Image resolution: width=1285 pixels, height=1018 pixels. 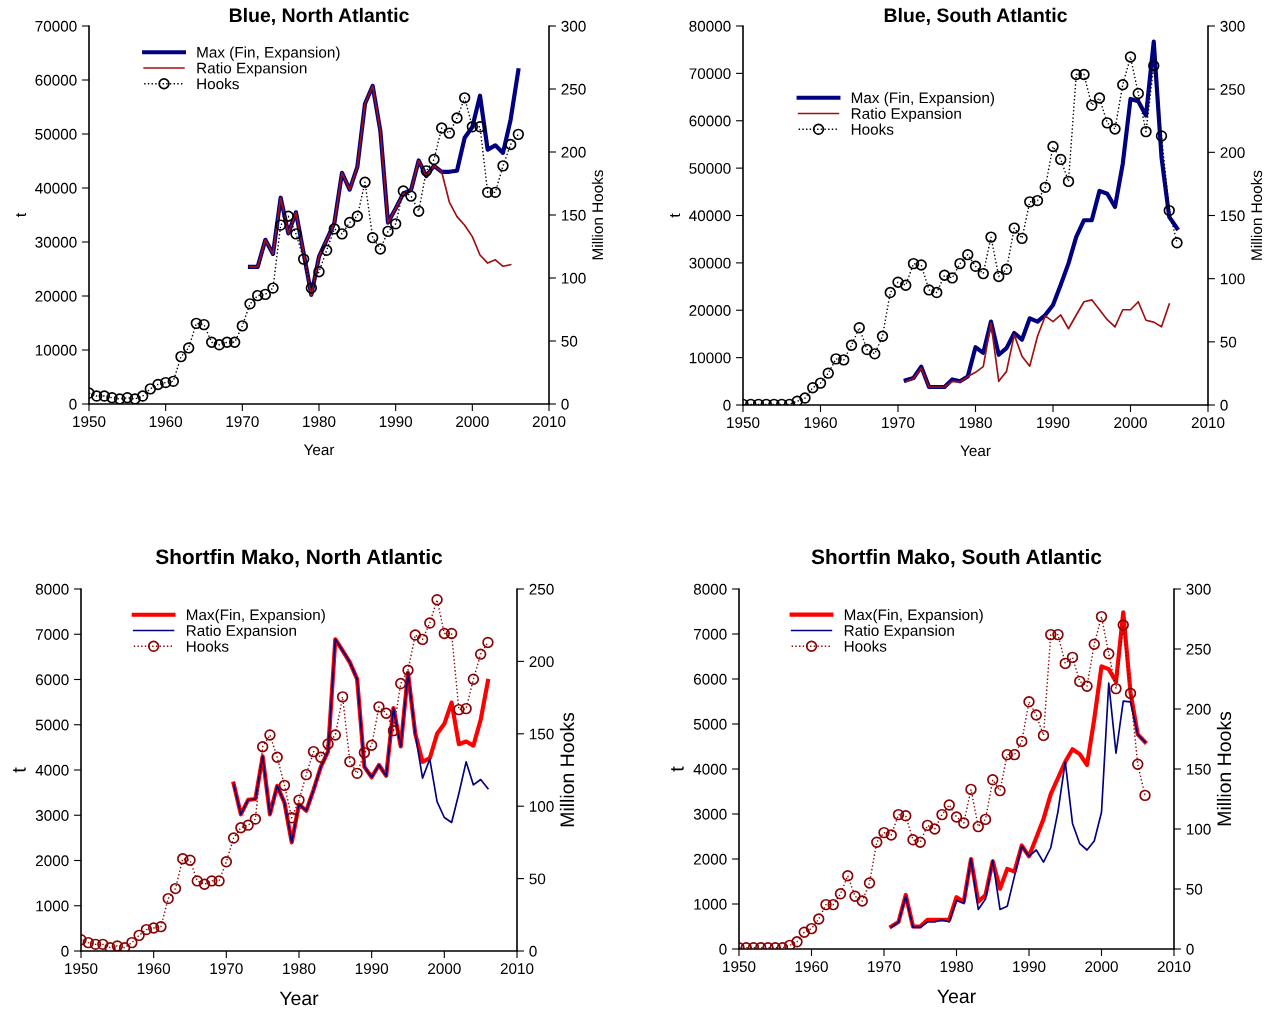 I want to click on chart-title: Shortfin Mako, North Atlantic, so click(x=299, y=558).